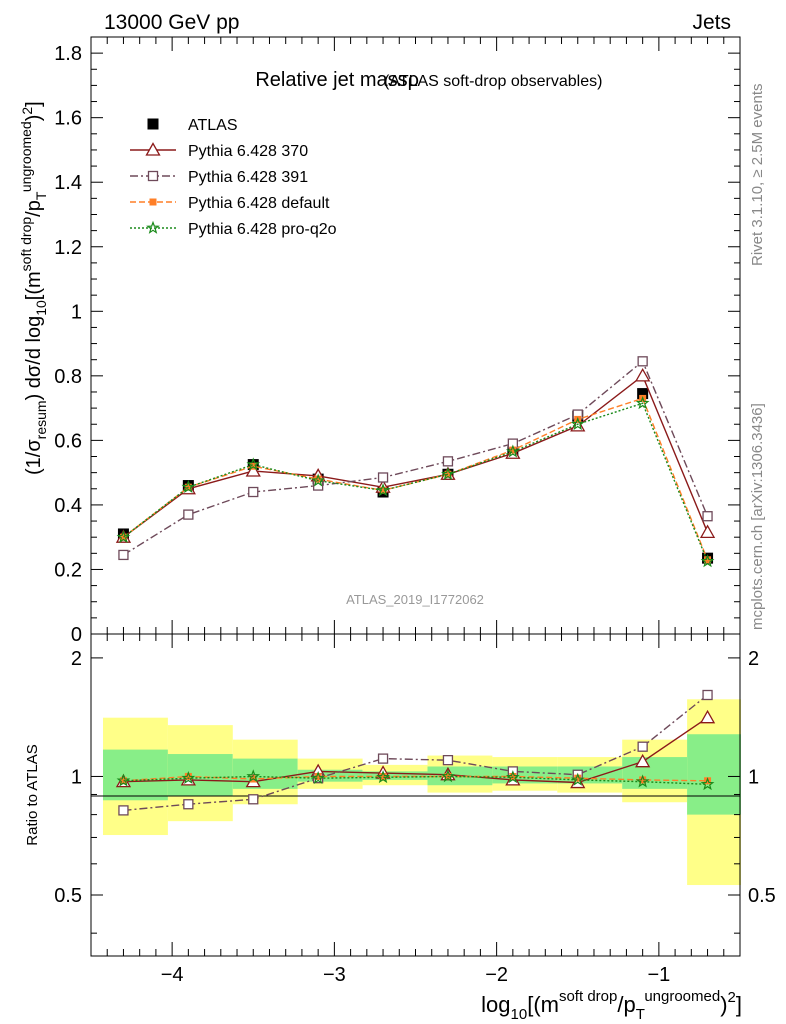  Describe the element at coordinates (68, 119) in the screenshot. I see `y-tick-label: 1.6` at that location.